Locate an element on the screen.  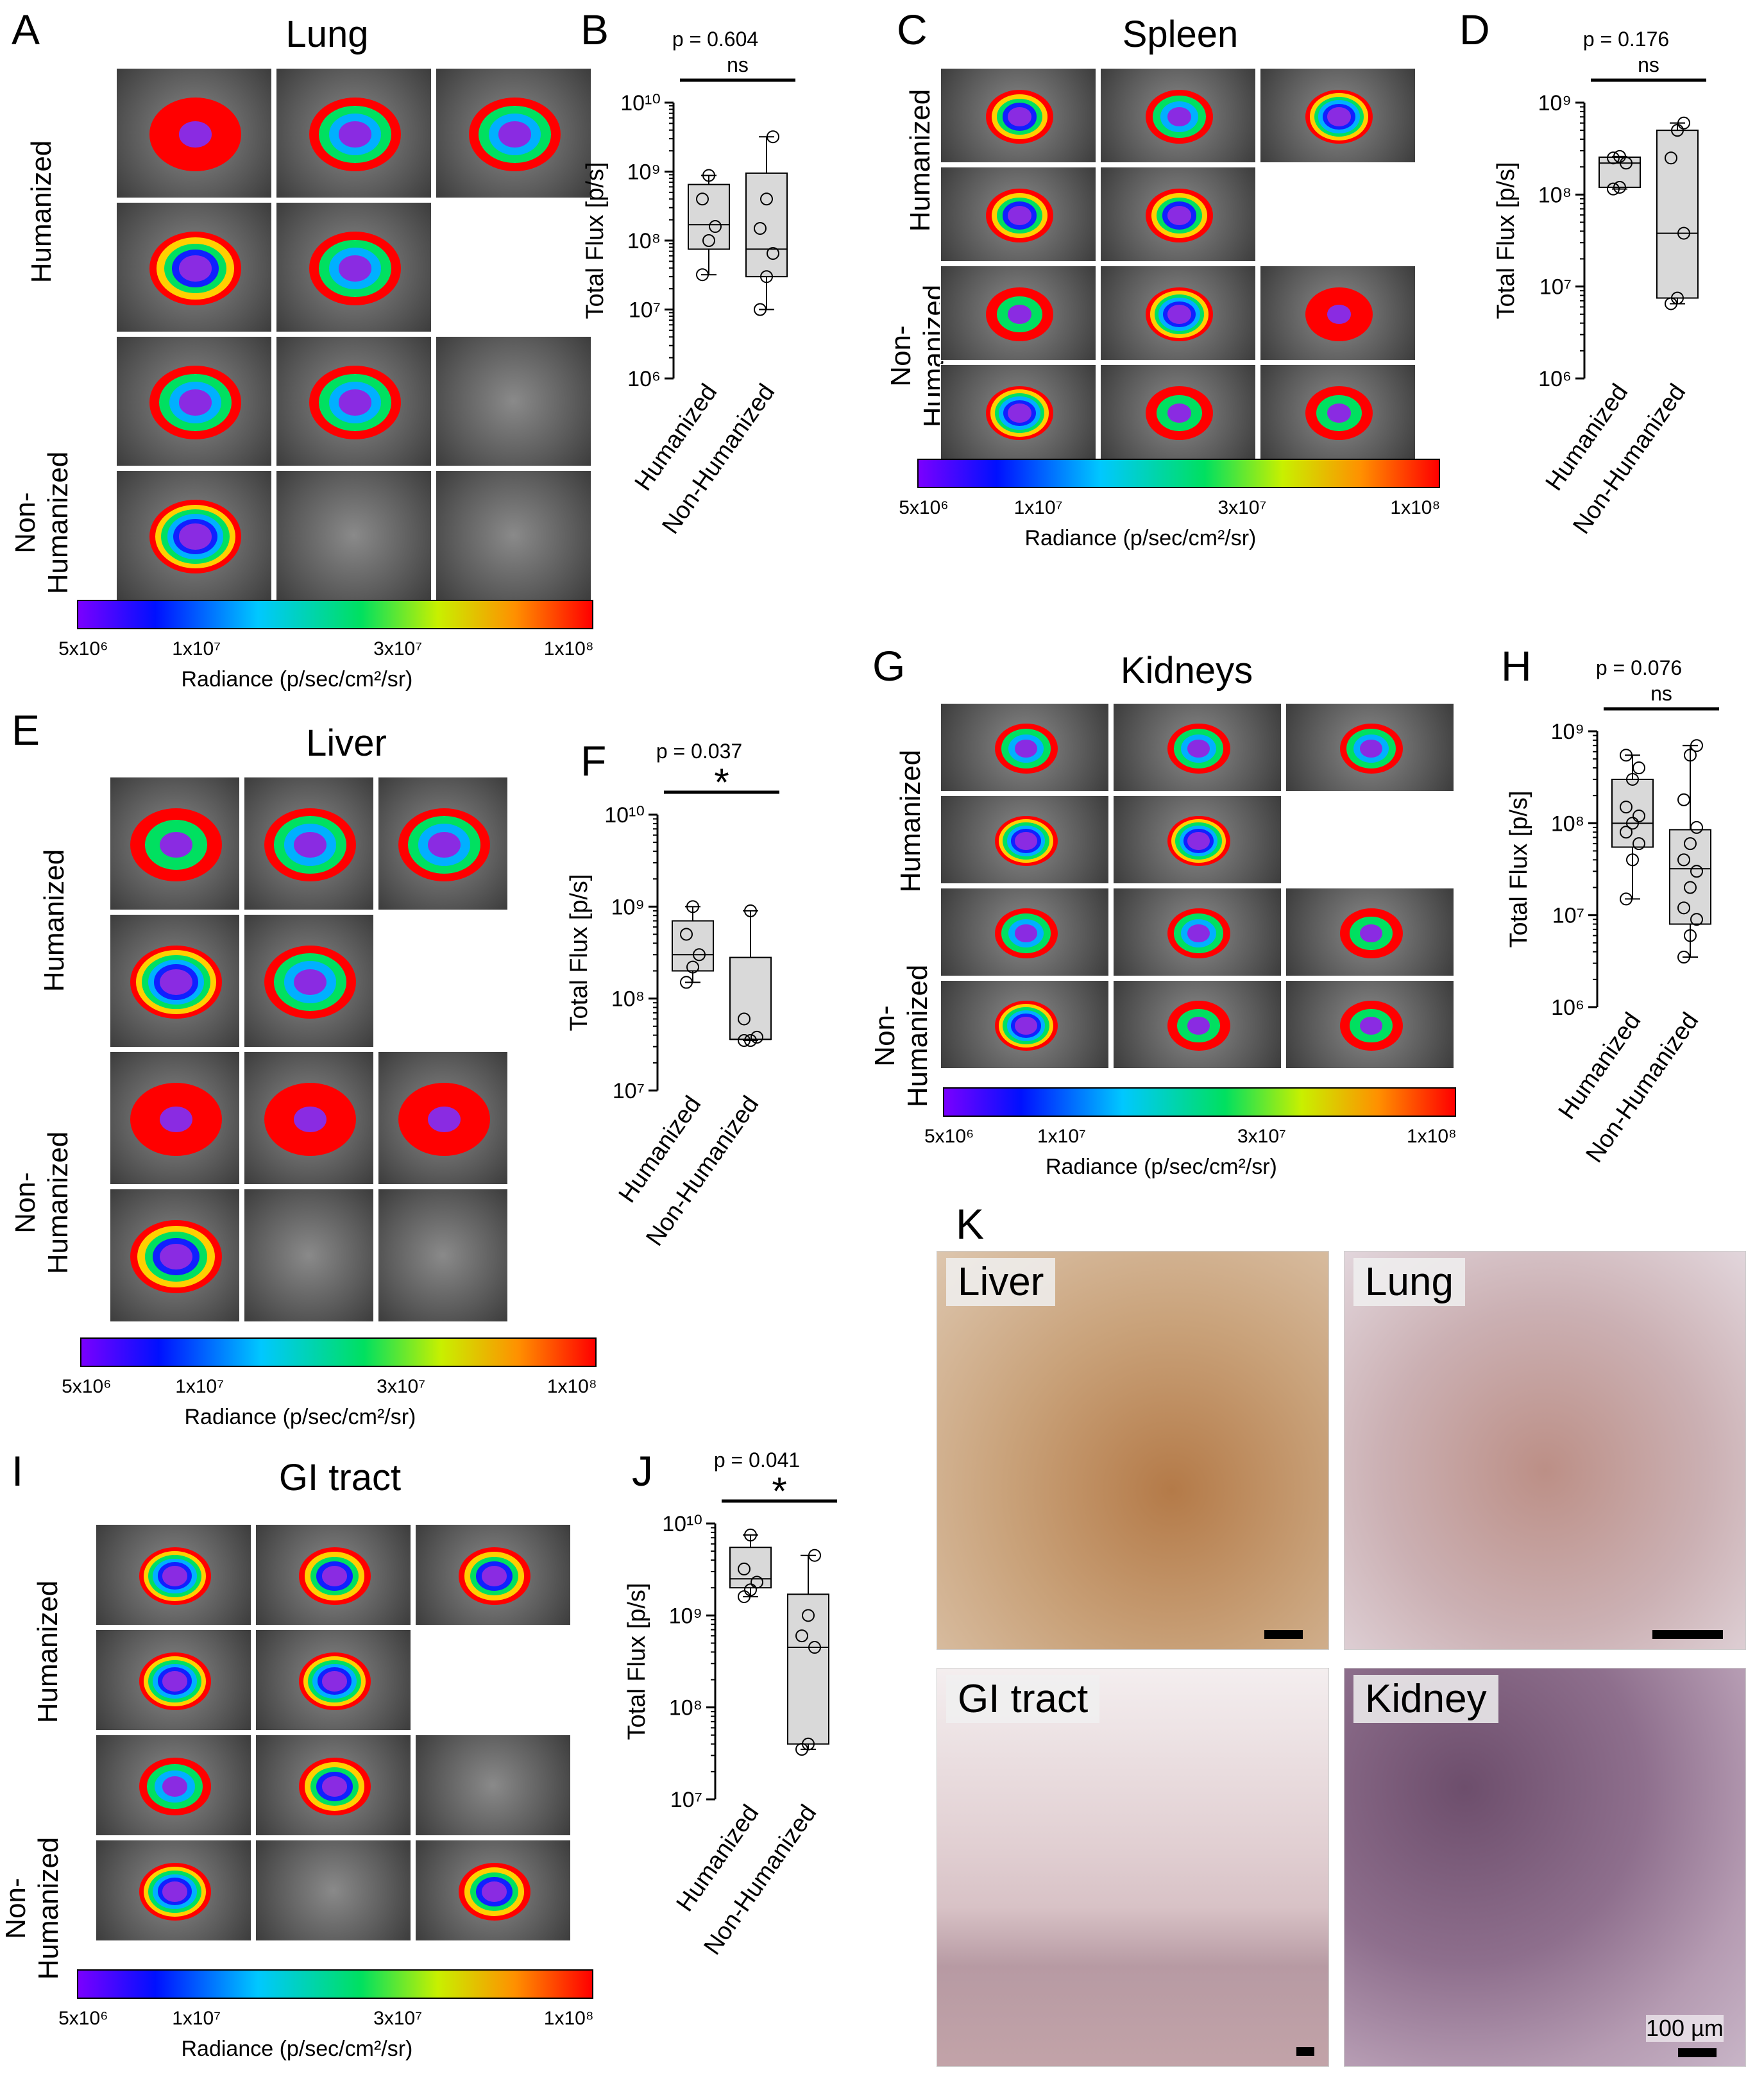
panel-label-i: I is located at coordinates (18, 1471).